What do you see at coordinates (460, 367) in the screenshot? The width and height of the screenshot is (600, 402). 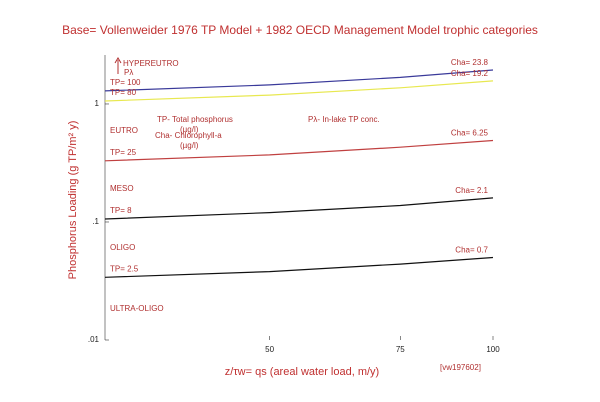 I see `annotation: [vw197602]` at bounding box center [460, 367].